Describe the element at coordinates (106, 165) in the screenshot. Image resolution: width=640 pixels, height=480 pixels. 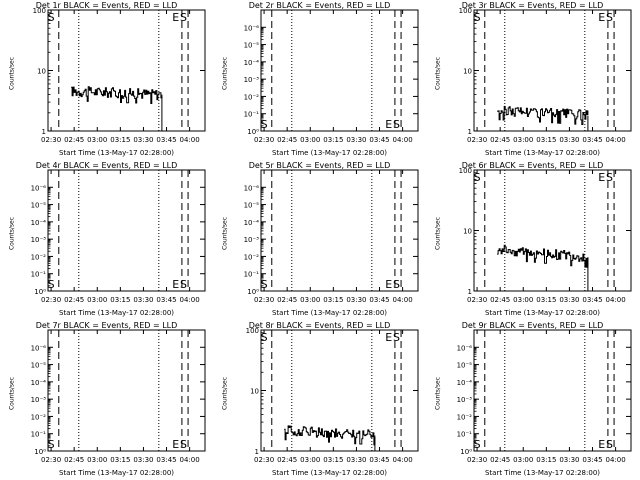
I see `panel-title: Det 4r BLACK = Events, RED = LLD` at that location.